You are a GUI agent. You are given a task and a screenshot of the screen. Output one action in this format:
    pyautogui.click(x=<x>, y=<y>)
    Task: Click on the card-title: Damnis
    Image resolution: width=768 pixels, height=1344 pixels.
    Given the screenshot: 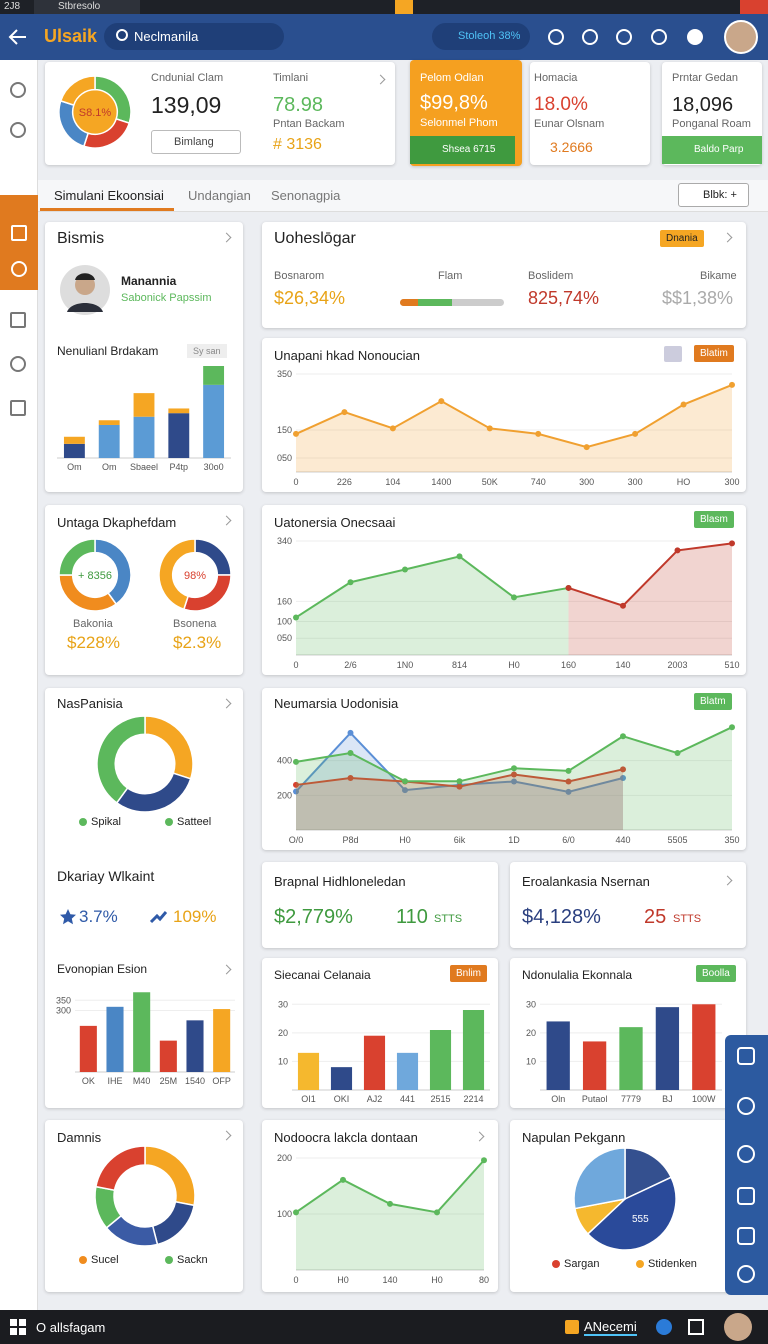 What is the action you would take?
    pyautogui.click(x=79, y=1137)
    